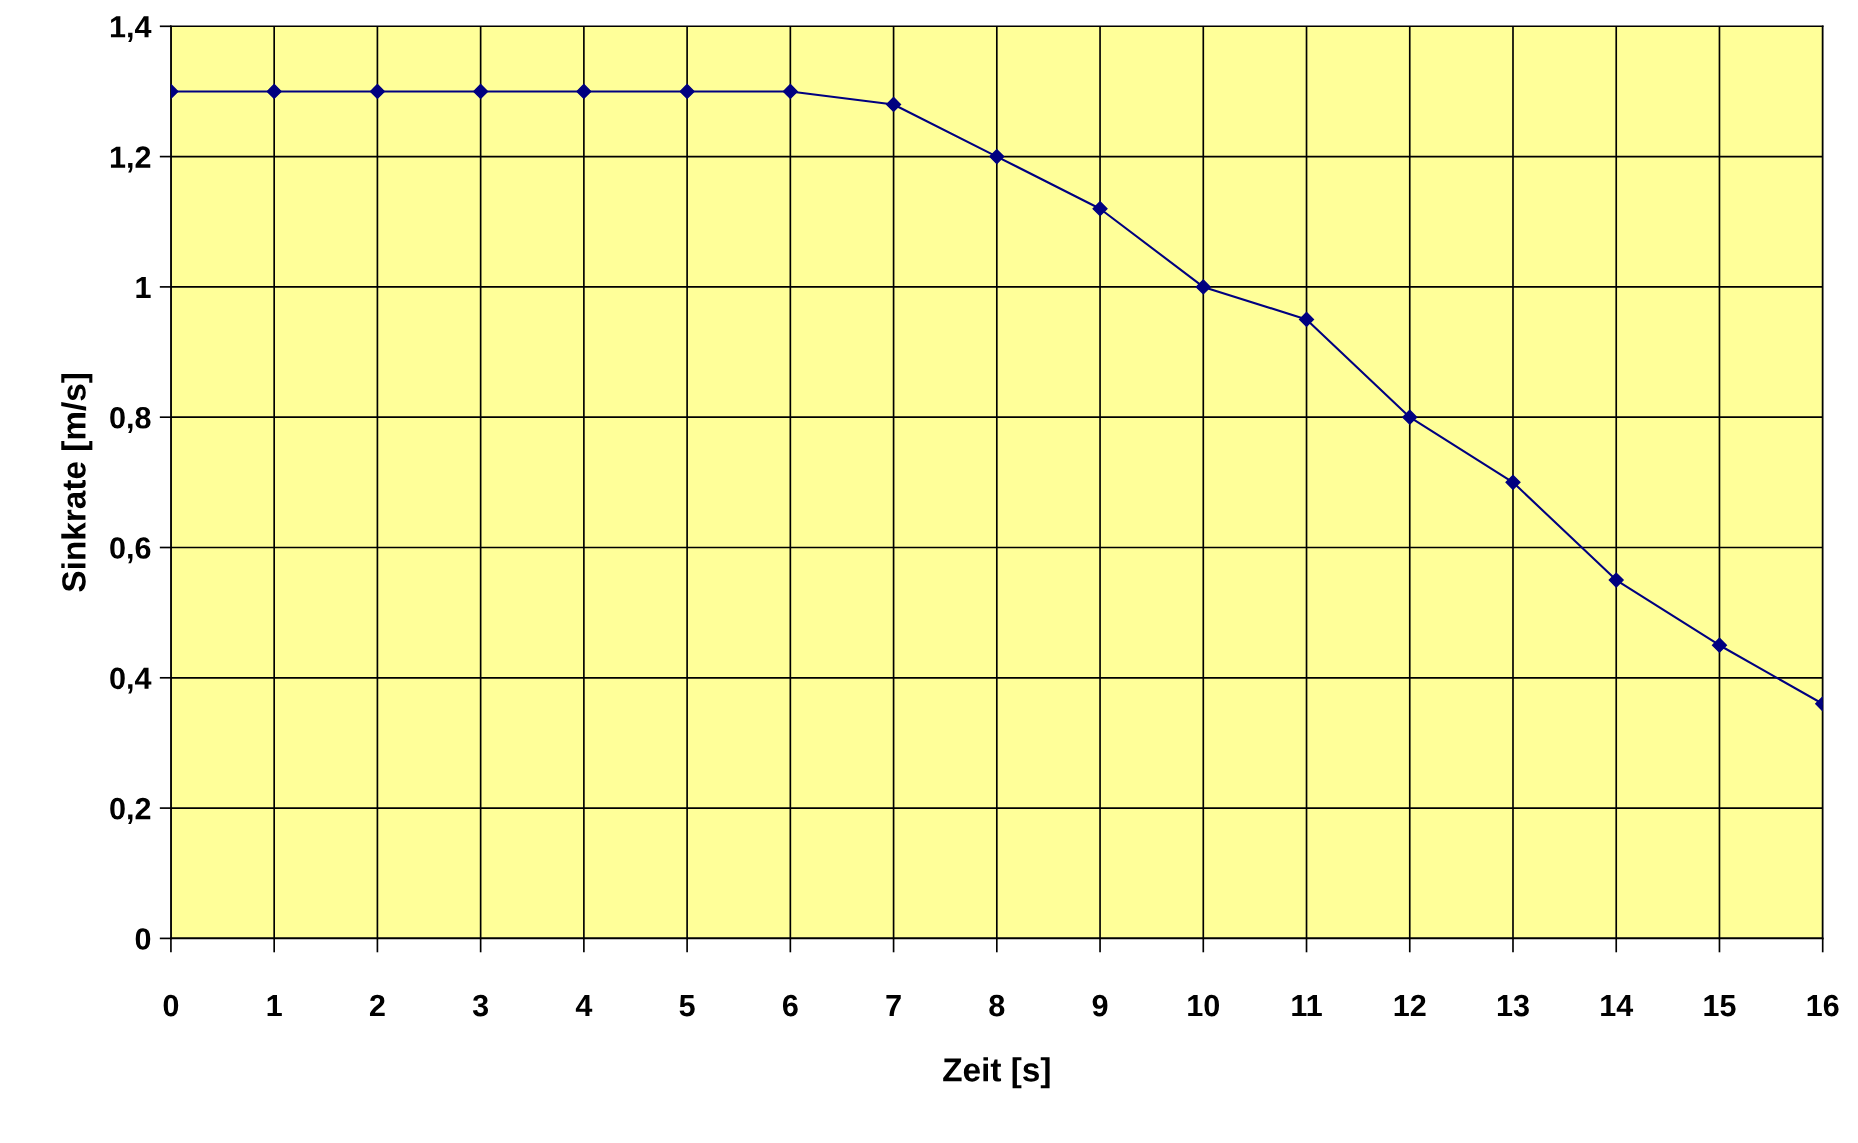  I want to click on y-axis-title: Sinkrate [m/s], so click(77, 482).